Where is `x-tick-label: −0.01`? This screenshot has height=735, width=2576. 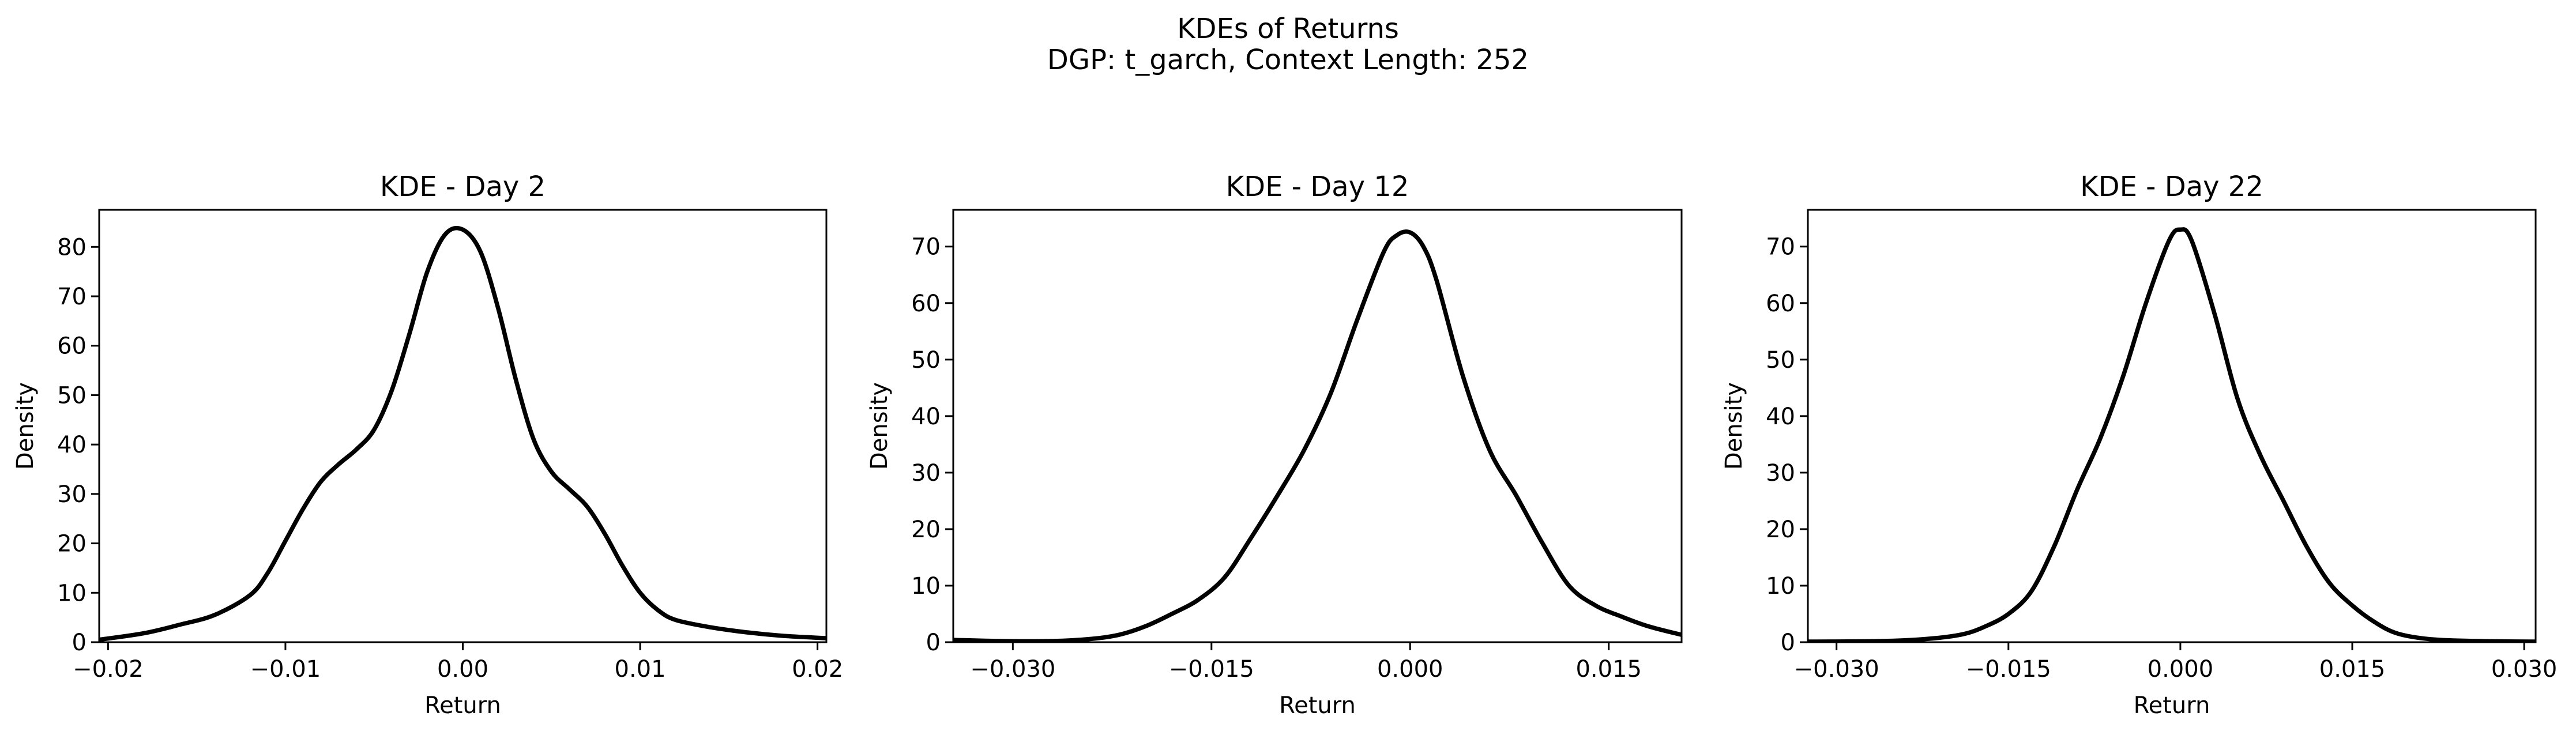 x-tick-label: −0.01 is located at coordinates (285, 669).